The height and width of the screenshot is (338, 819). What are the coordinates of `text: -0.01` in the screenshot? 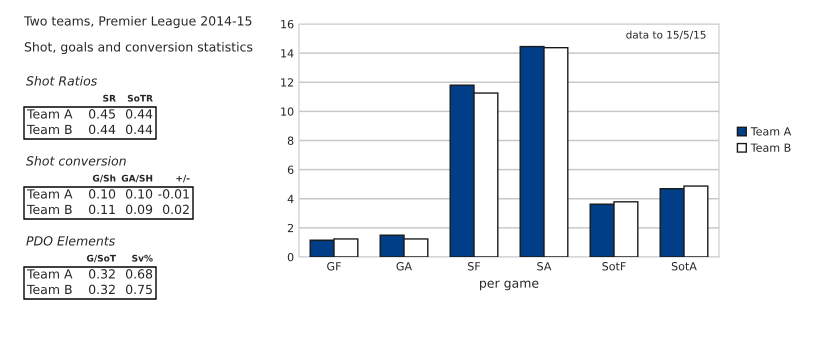 It's located at (173, 194).